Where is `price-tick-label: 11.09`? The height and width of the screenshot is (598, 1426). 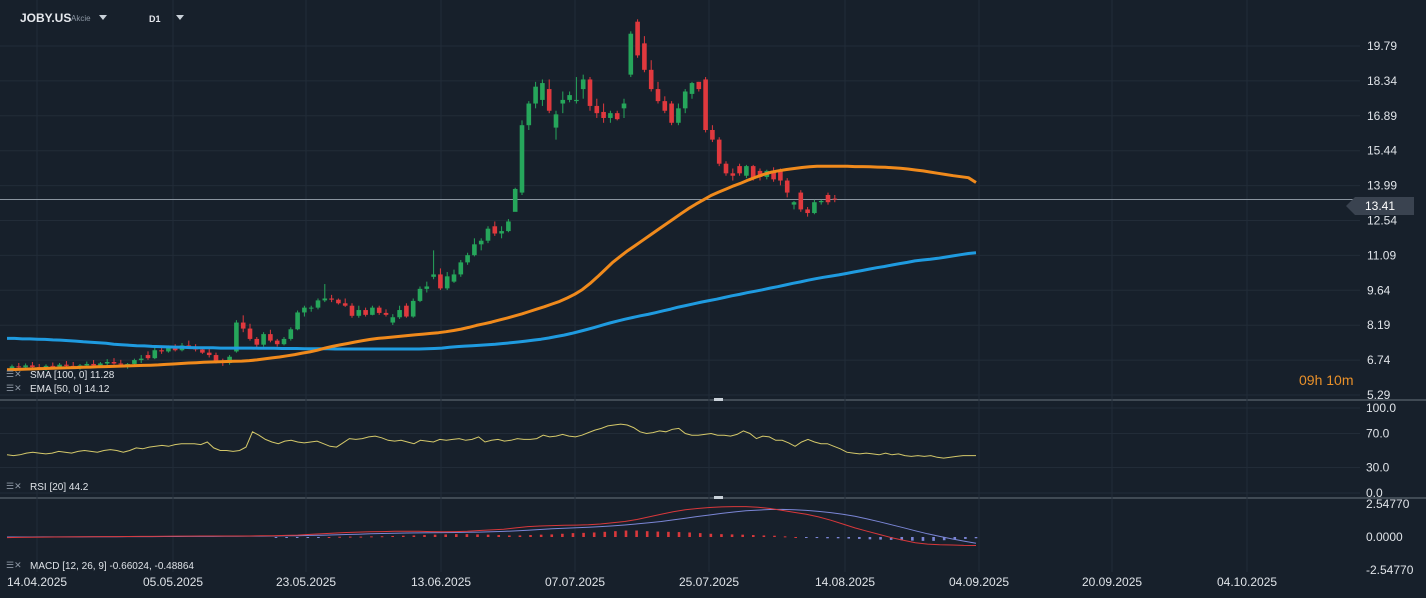
price-tick-label: 11.09 is located at coordinates (1381, 255).